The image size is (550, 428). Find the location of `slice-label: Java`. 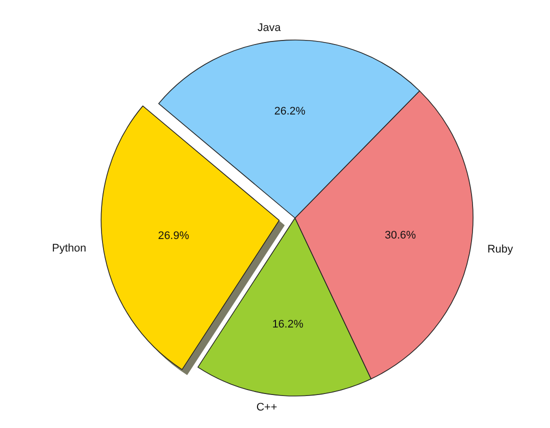

slice-label: Java is located at coordinates (269, 28).